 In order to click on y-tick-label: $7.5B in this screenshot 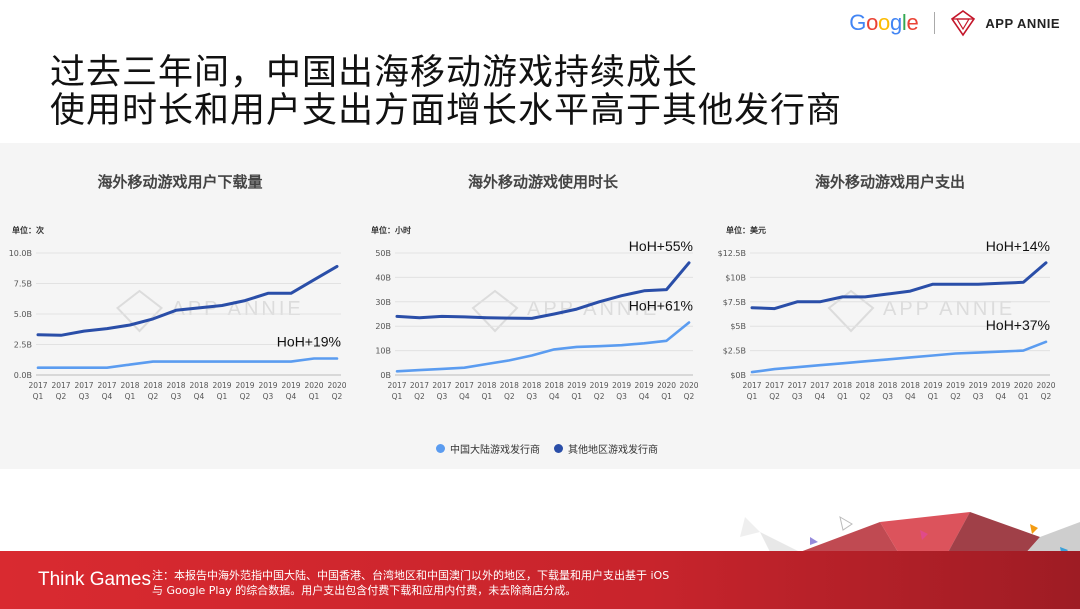, I will do `click(734, 302)`.